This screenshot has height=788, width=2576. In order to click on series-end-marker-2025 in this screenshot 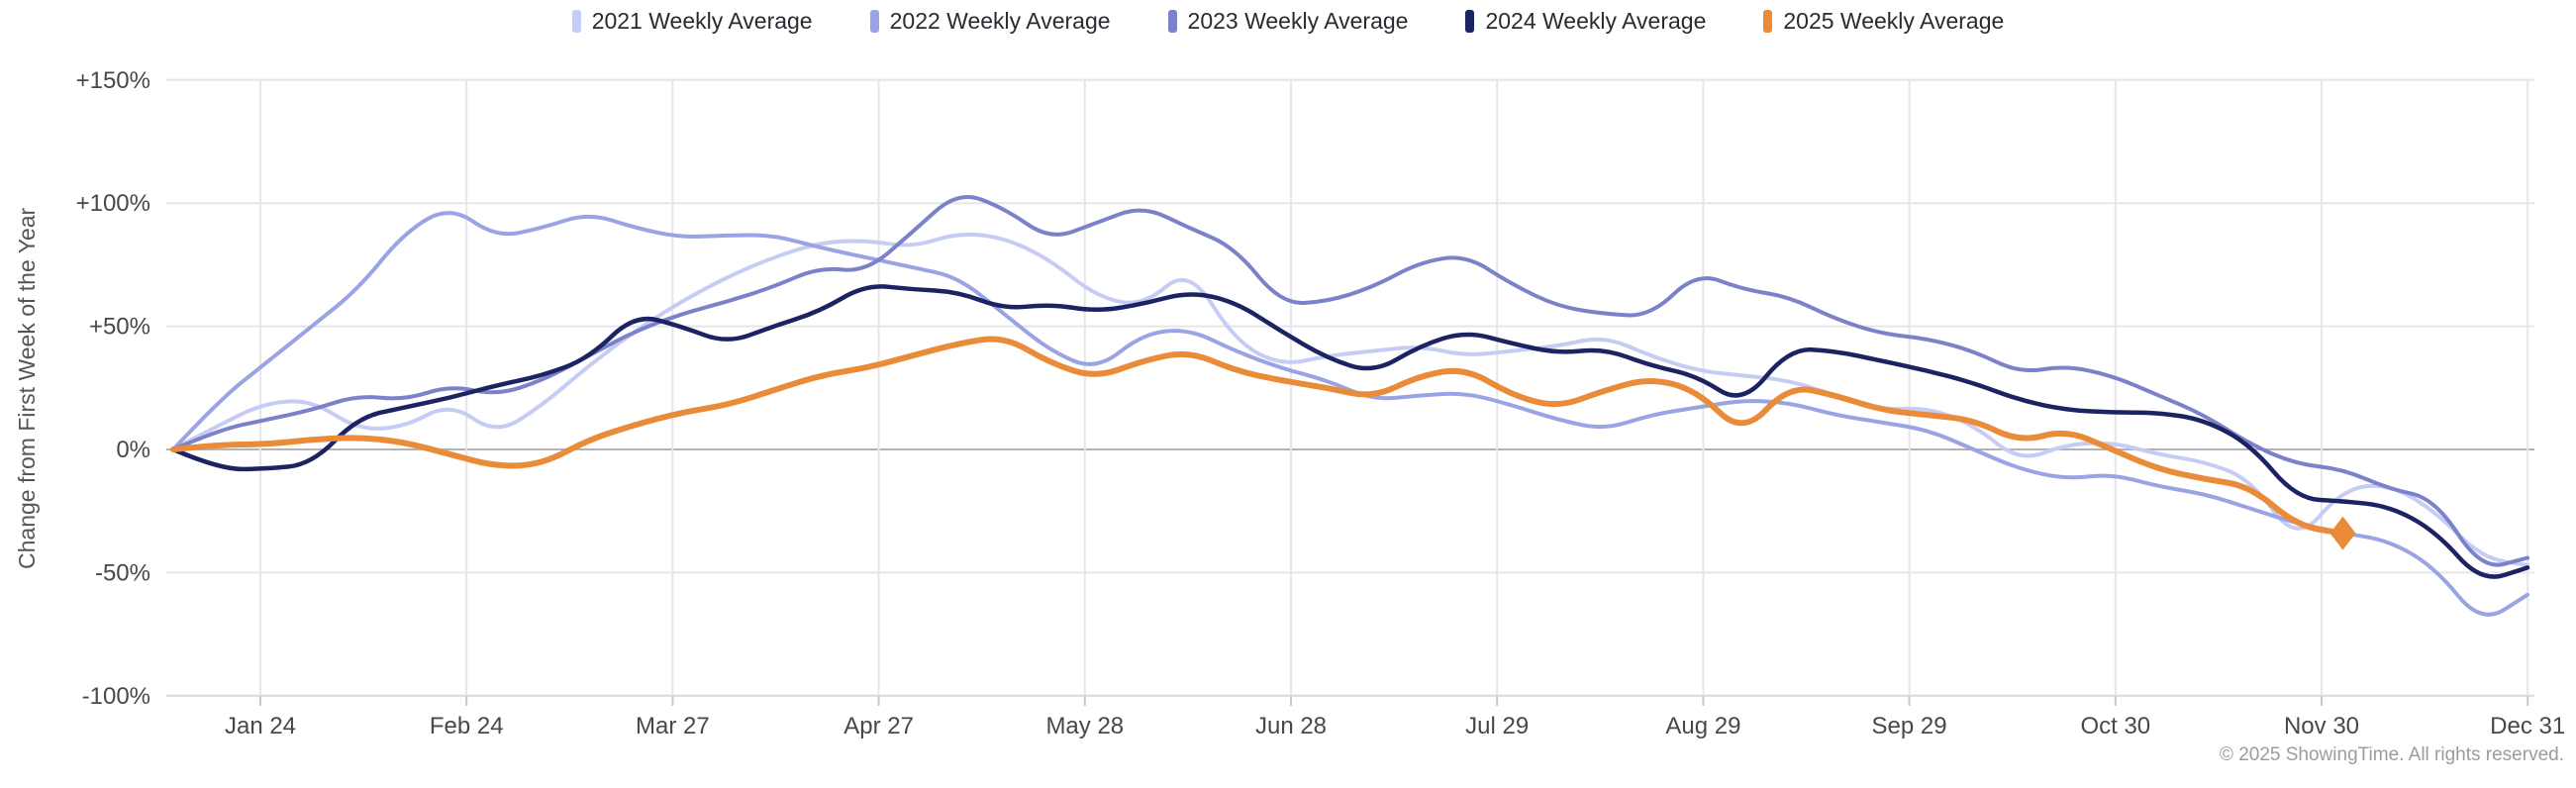, I will do `click(2343, 533)`.